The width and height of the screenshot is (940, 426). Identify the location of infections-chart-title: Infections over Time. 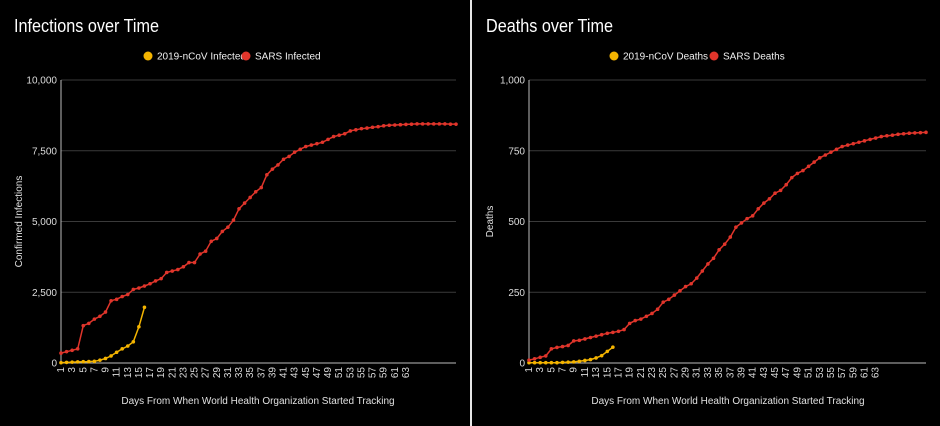
(86, 26).